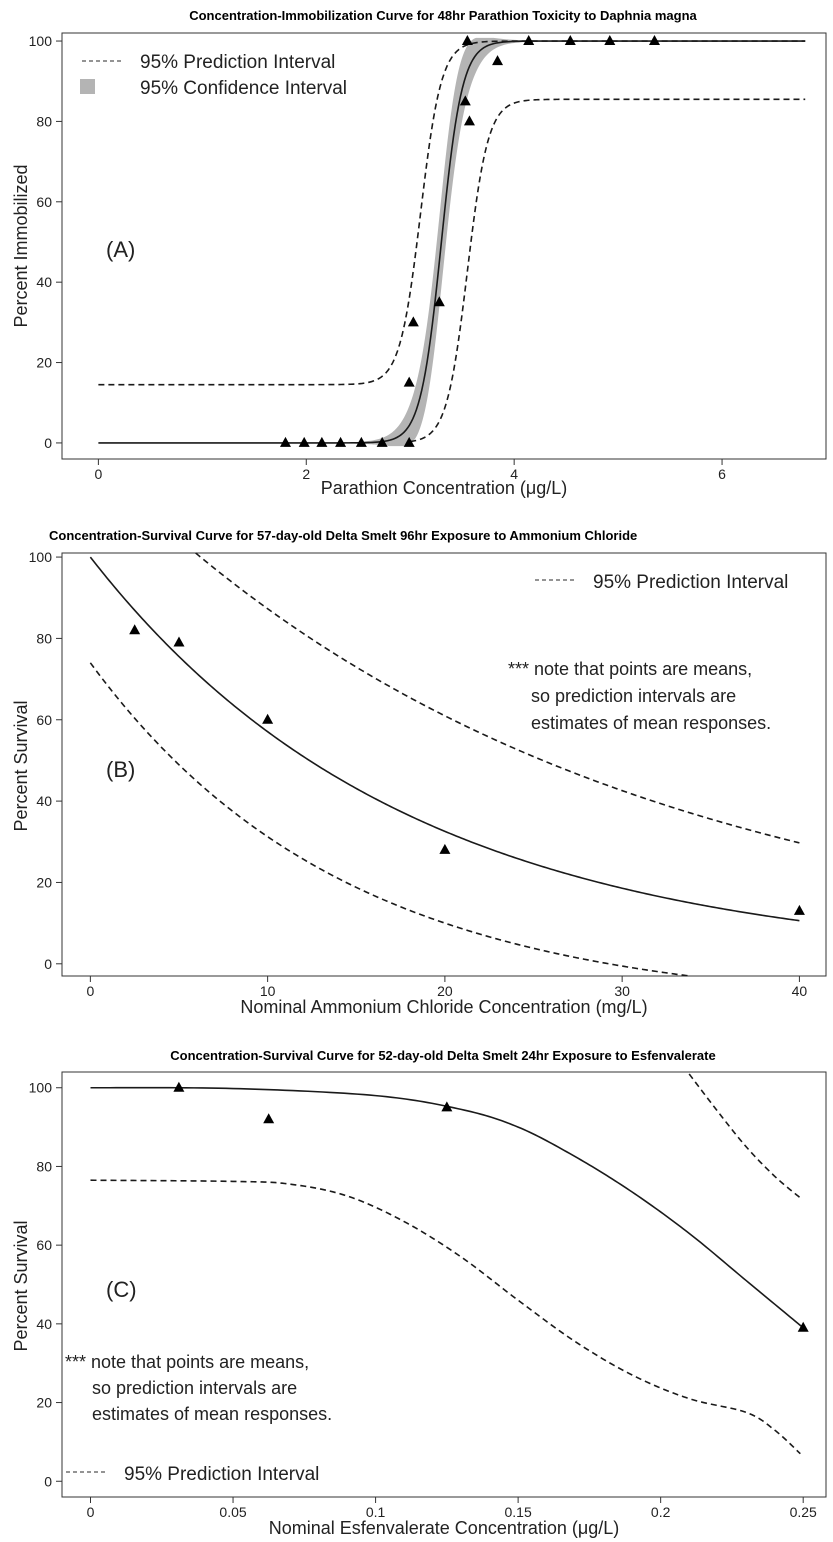 This screenshot has width=833, height=1542. I want to click on x-tick-label: 6, so click(722, 474).